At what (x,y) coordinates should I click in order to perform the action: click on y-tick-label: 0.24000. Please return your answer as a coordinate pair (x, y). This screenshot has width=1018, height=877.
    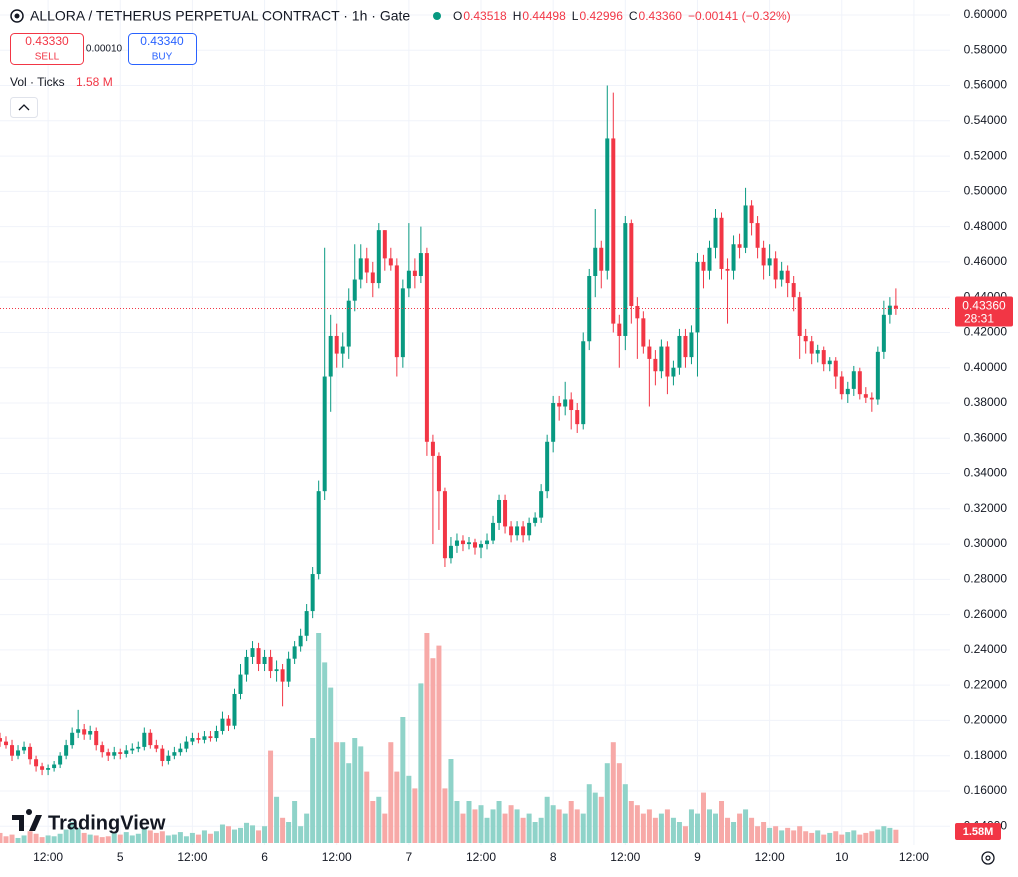
    Looking at the image, I should click on (986, 649).